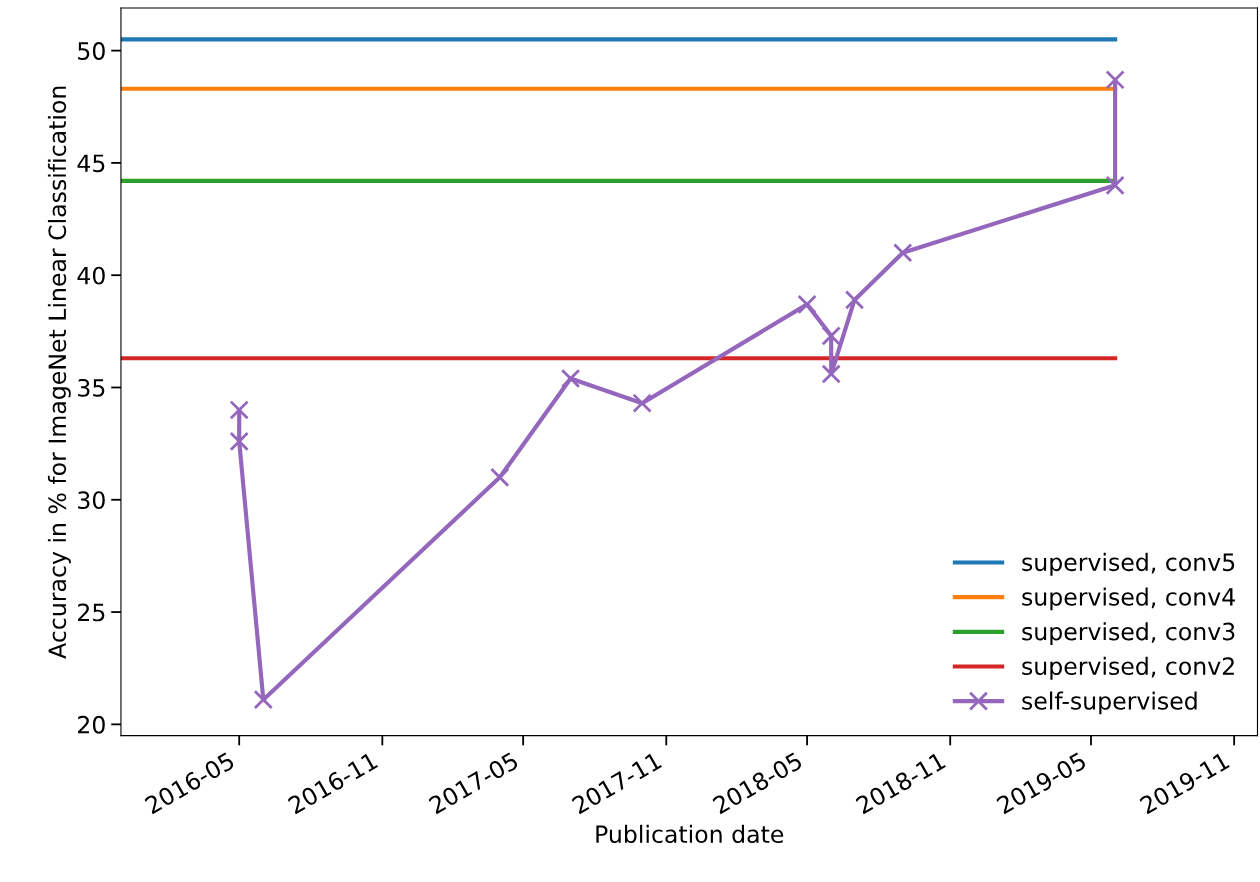 The width and height of the screenshot is (1260, 882). What do you see at coordinates (59, 372) in the screenshot?
I see `y-axis-title: Accuracy in % for ImageNet Linear Classification` at bounding box center [59, 372].